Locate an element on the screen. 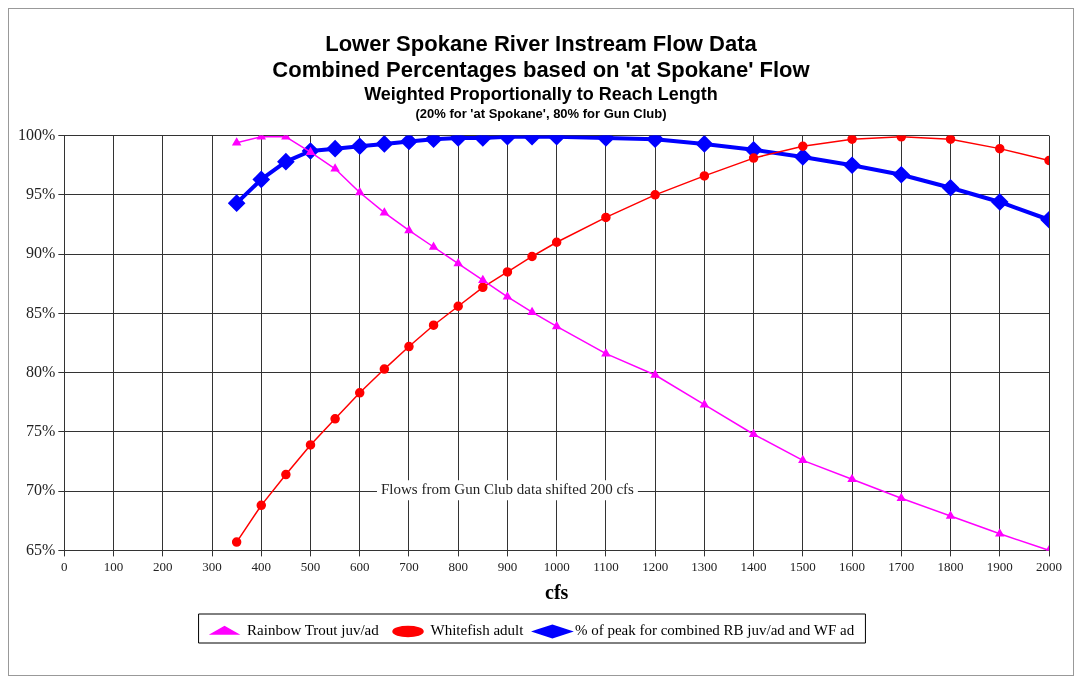 The width and height of the screenshot is (1089, 690). chart-title: Lower Spokane River Instream Flow Data is located at coordinates (541, 44).